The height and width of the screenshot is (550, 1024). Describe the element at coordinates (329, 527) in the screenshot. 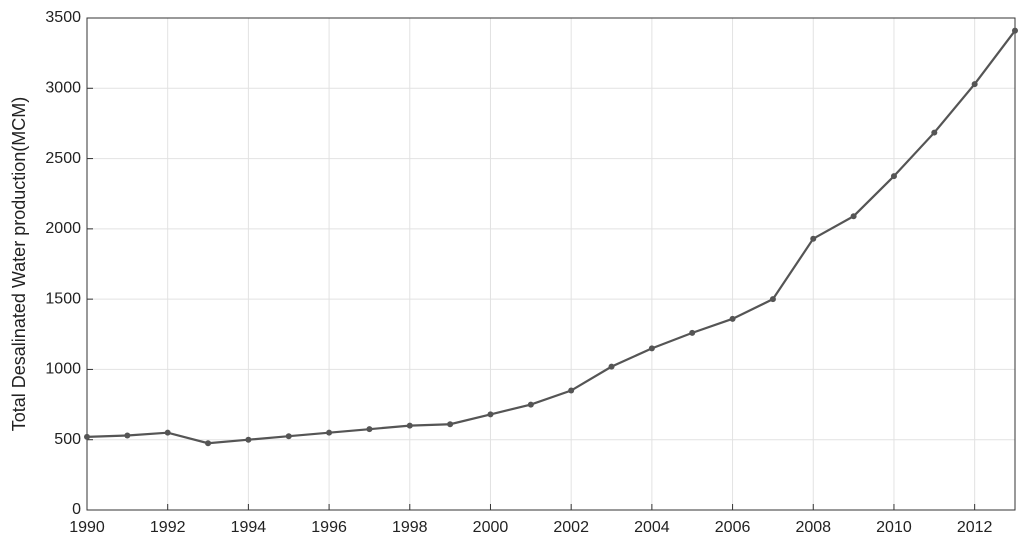

I see `x-tick-label: 1996` at that location.